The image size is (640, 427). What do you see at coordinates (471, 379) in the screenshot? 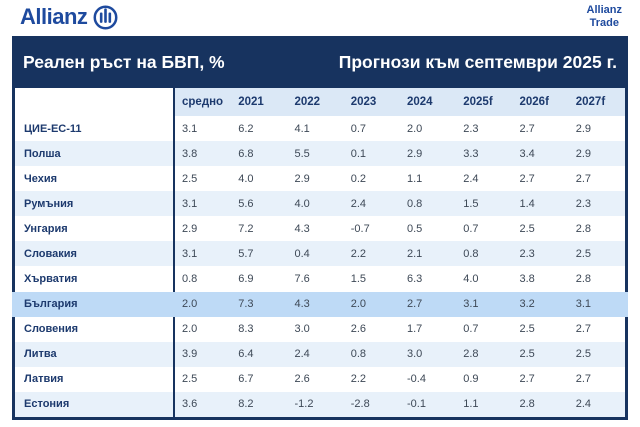
I see `value-cell: 0.9` at bounding box center [471, 379].